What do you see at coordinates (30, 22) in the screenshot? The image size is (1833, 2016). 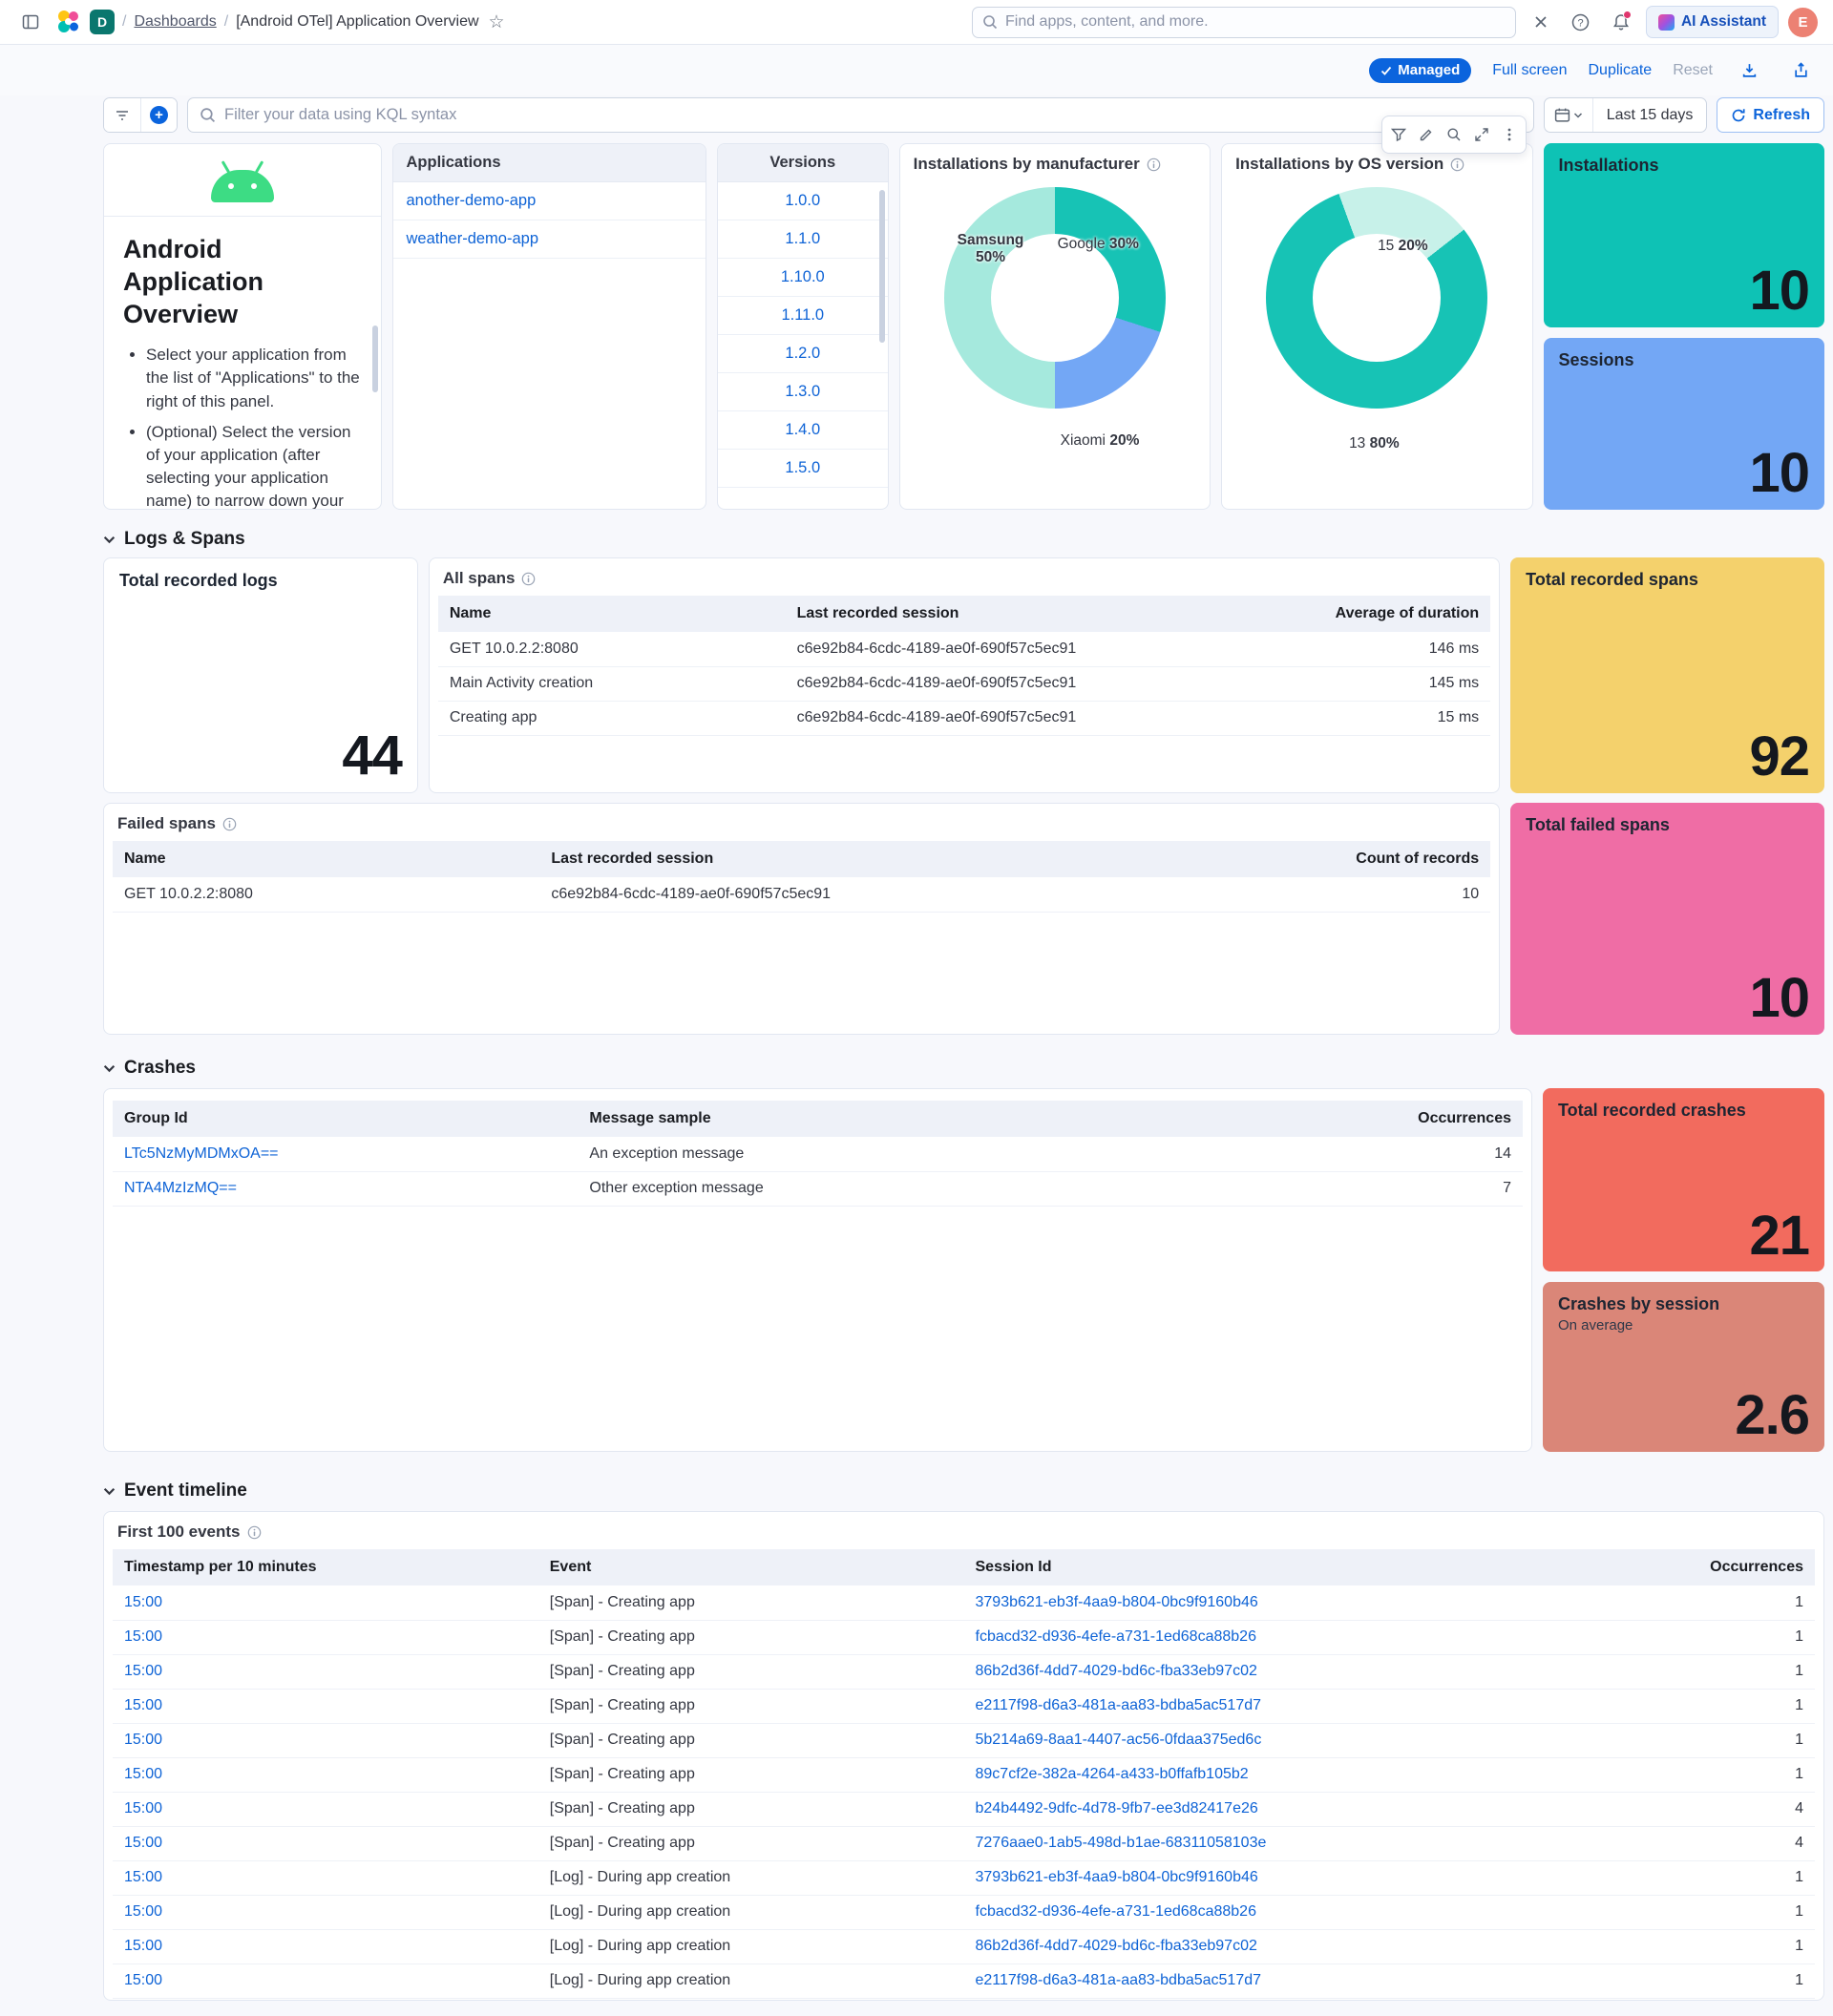 I see `nav-collapse-button` at bounding box center [30, 22].